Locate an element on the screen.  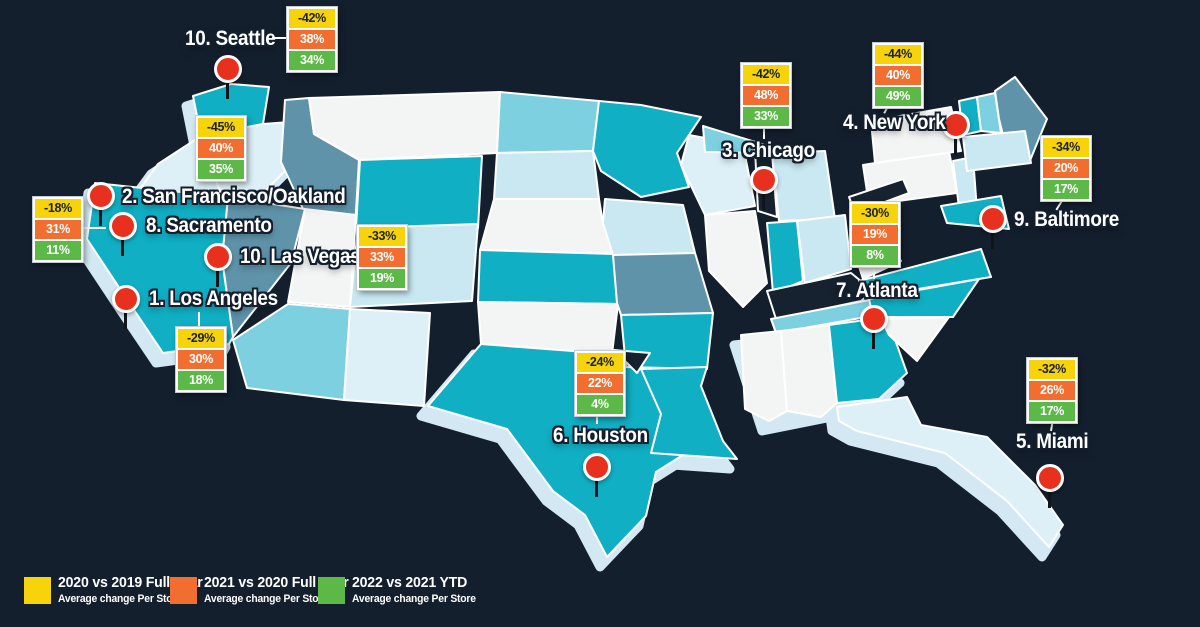
state-kentucky is located at coordinates (820, 296).